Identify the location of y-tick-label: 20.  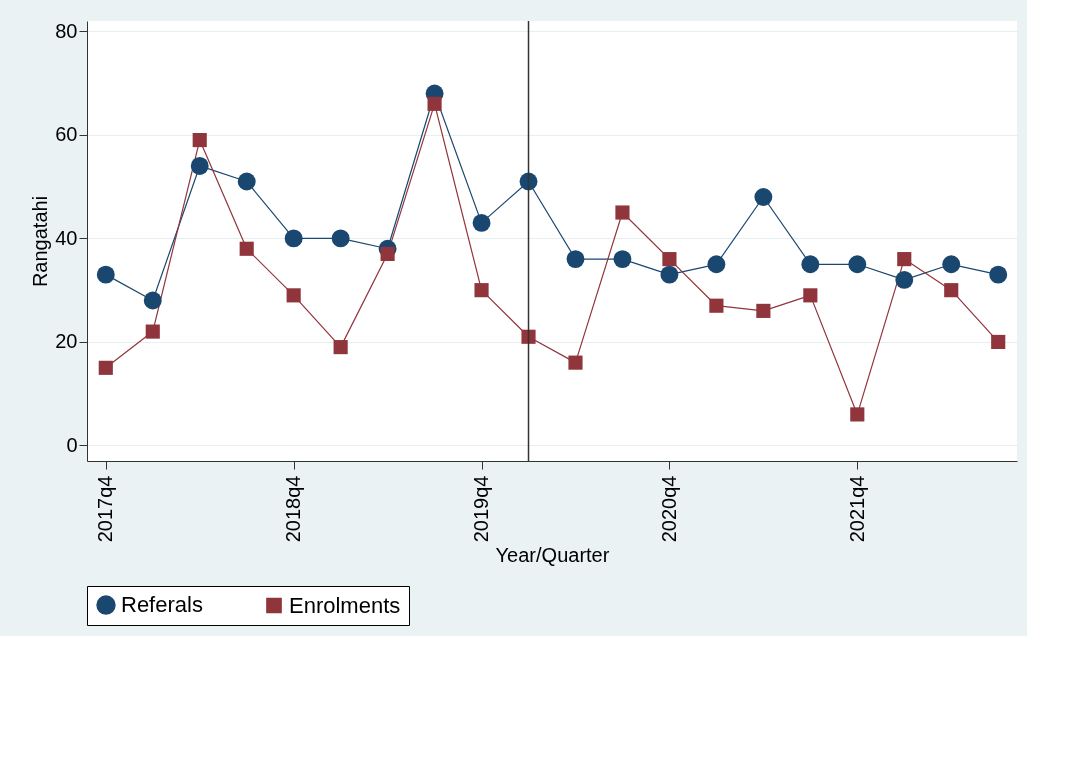
(66, 341).